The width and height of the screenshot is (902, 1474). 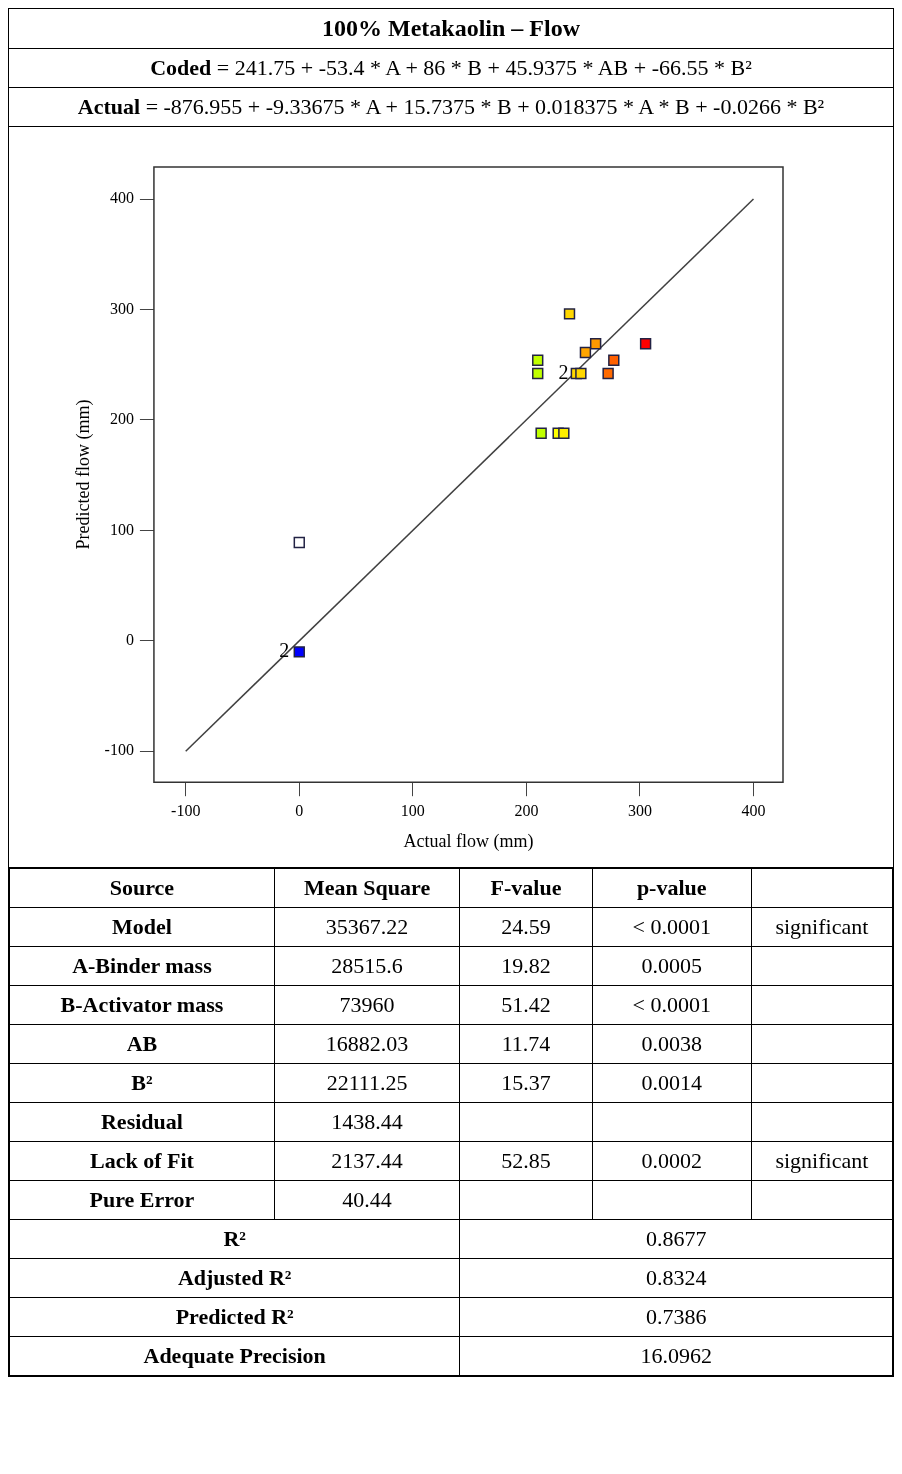 I want to click on text: R², so click(x=234, y=1239).